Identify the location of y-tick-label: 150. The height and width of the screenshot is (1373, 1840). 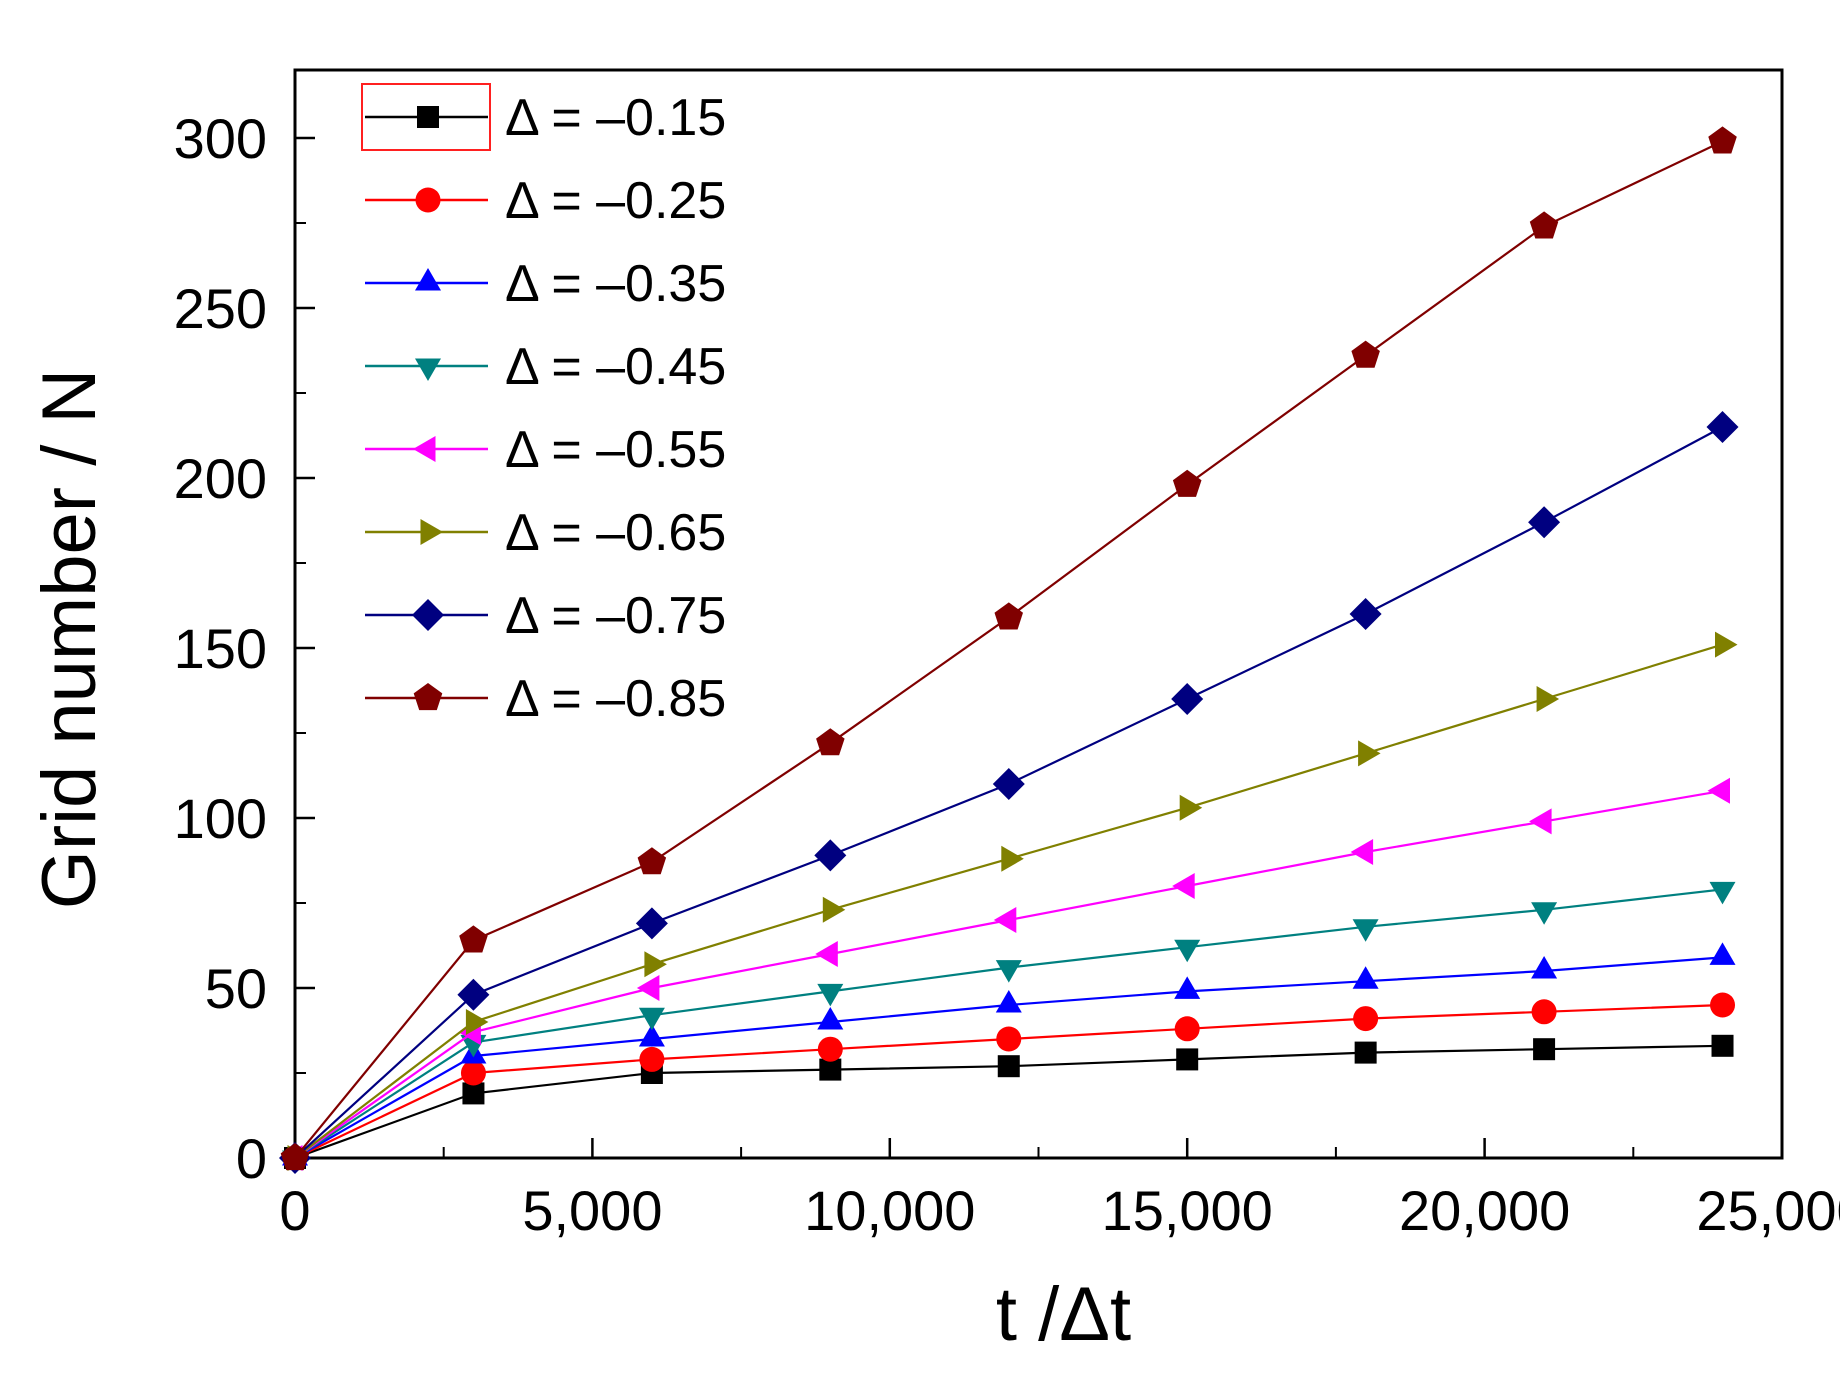
(220, 648).